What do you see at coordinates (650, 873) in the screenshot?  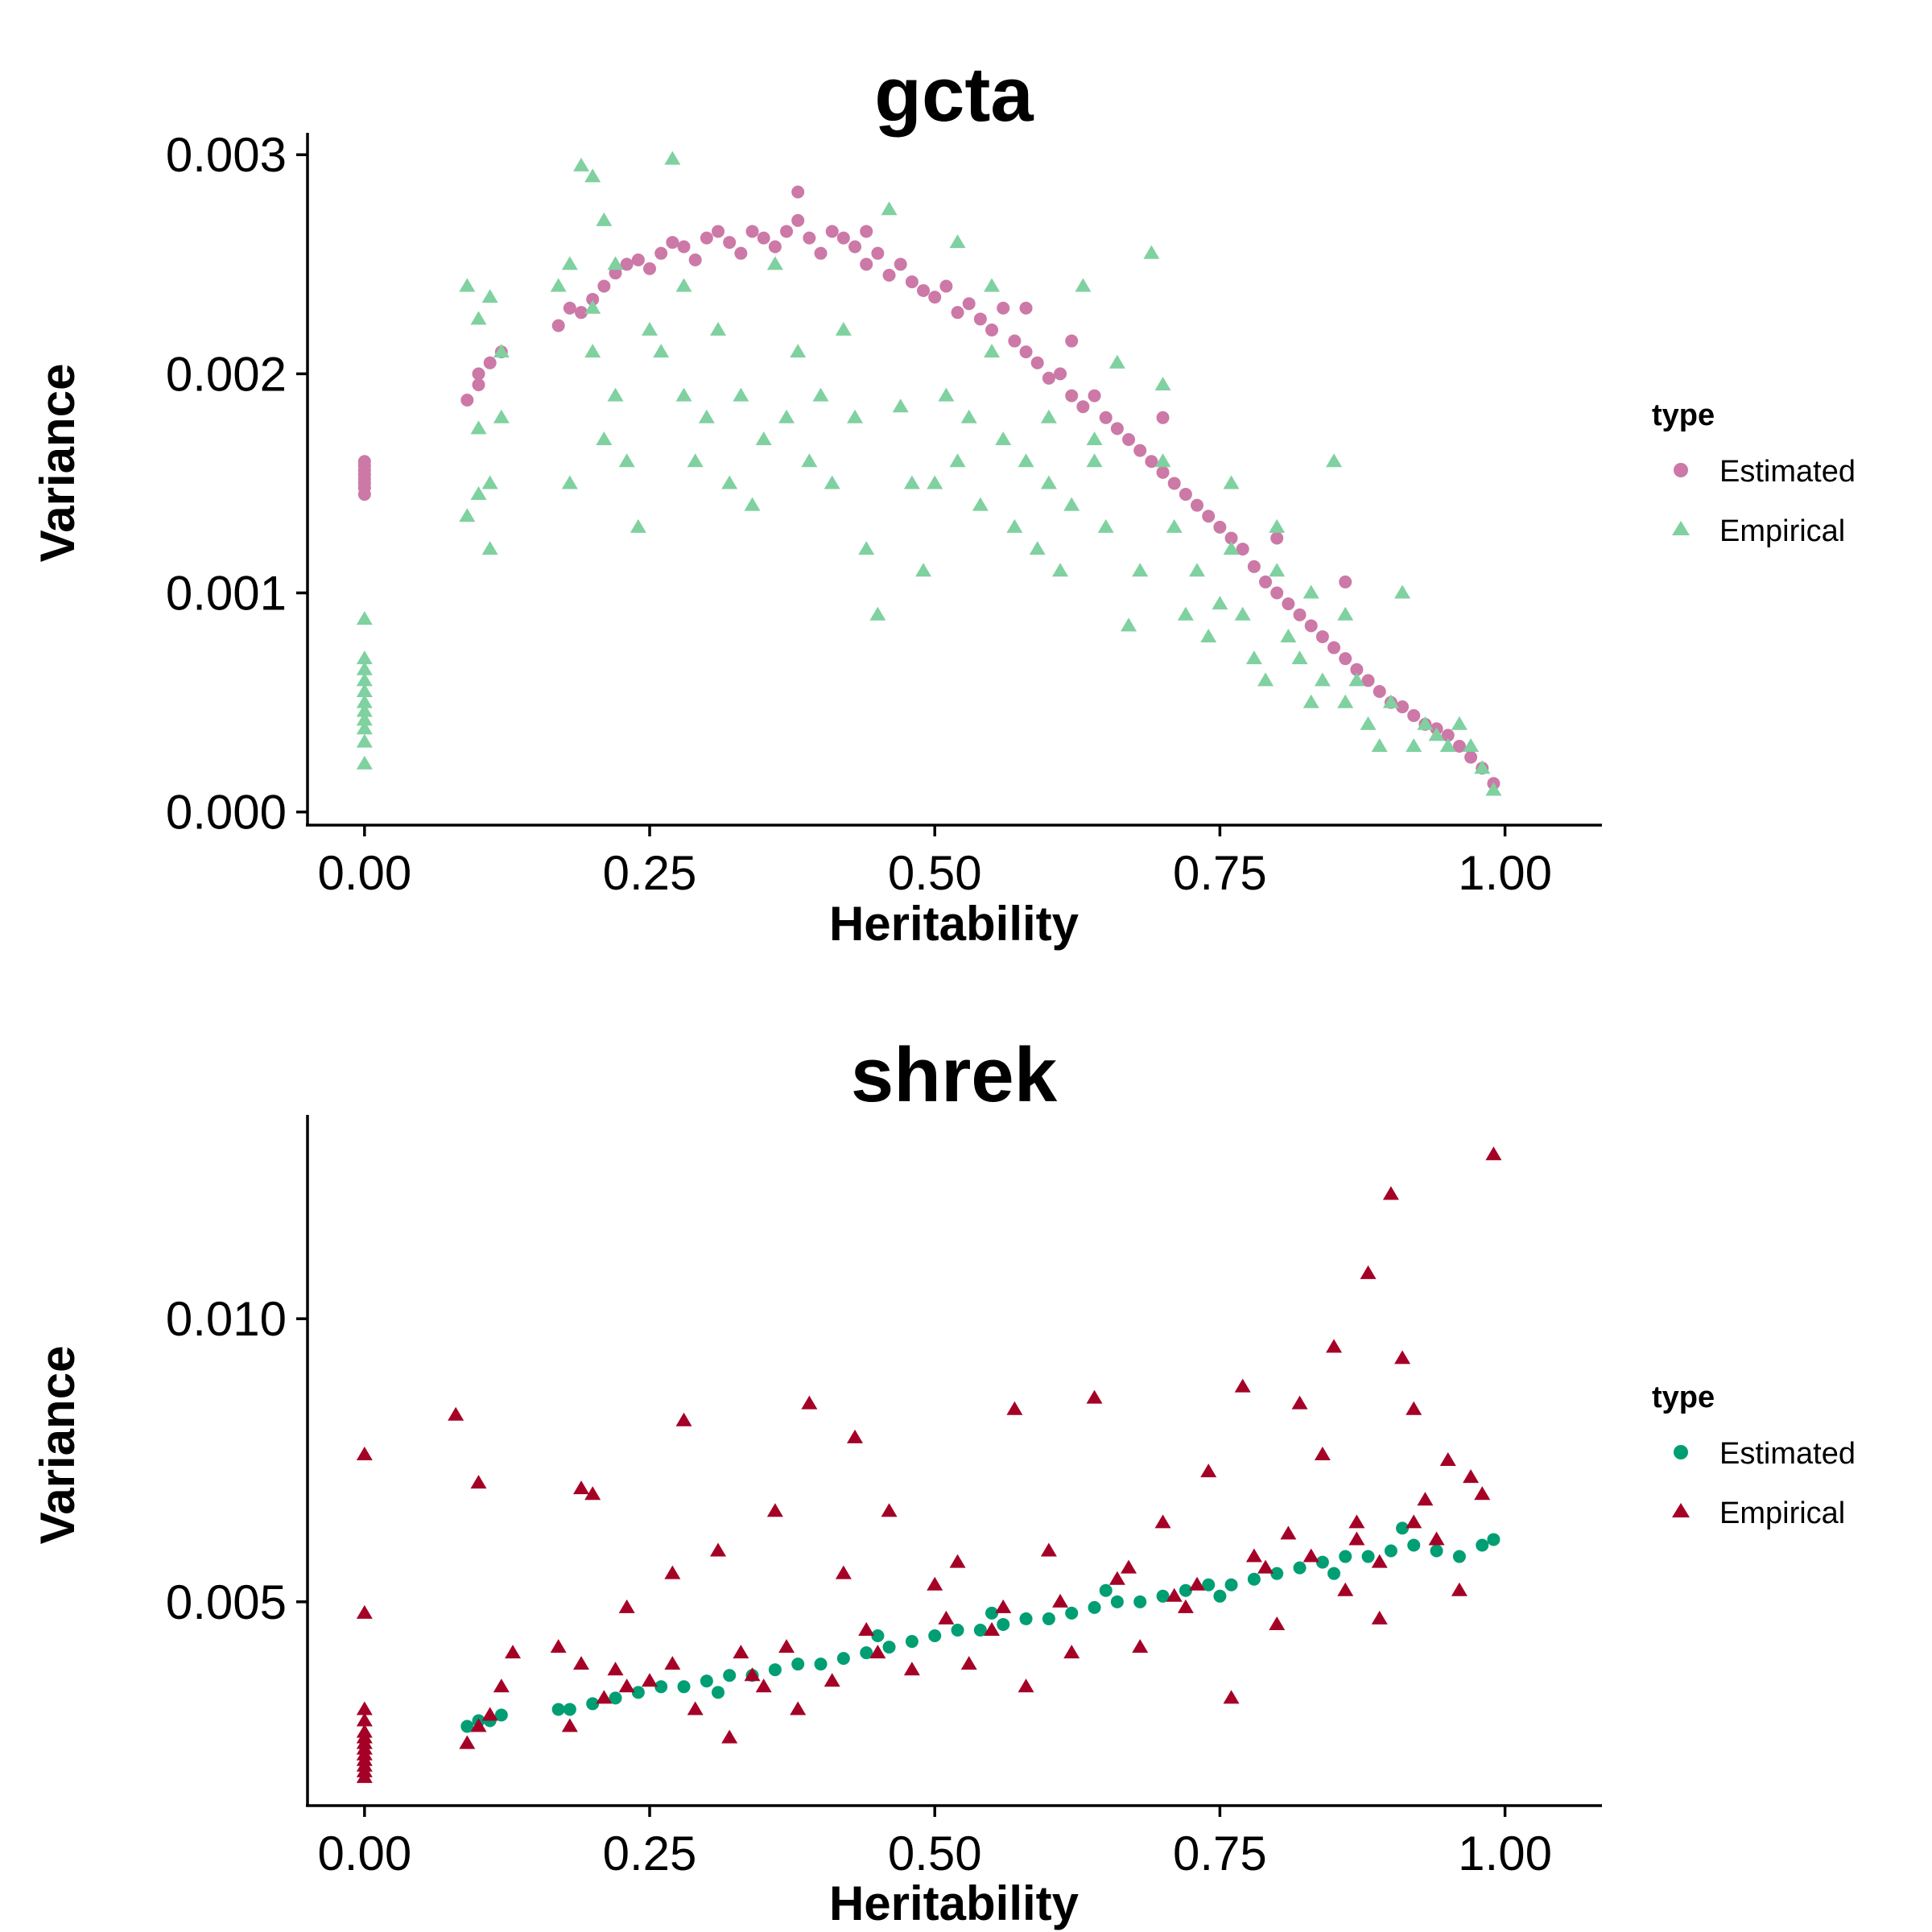 I see `x-tick-label: 0.25` at bounding box center [650, 873].